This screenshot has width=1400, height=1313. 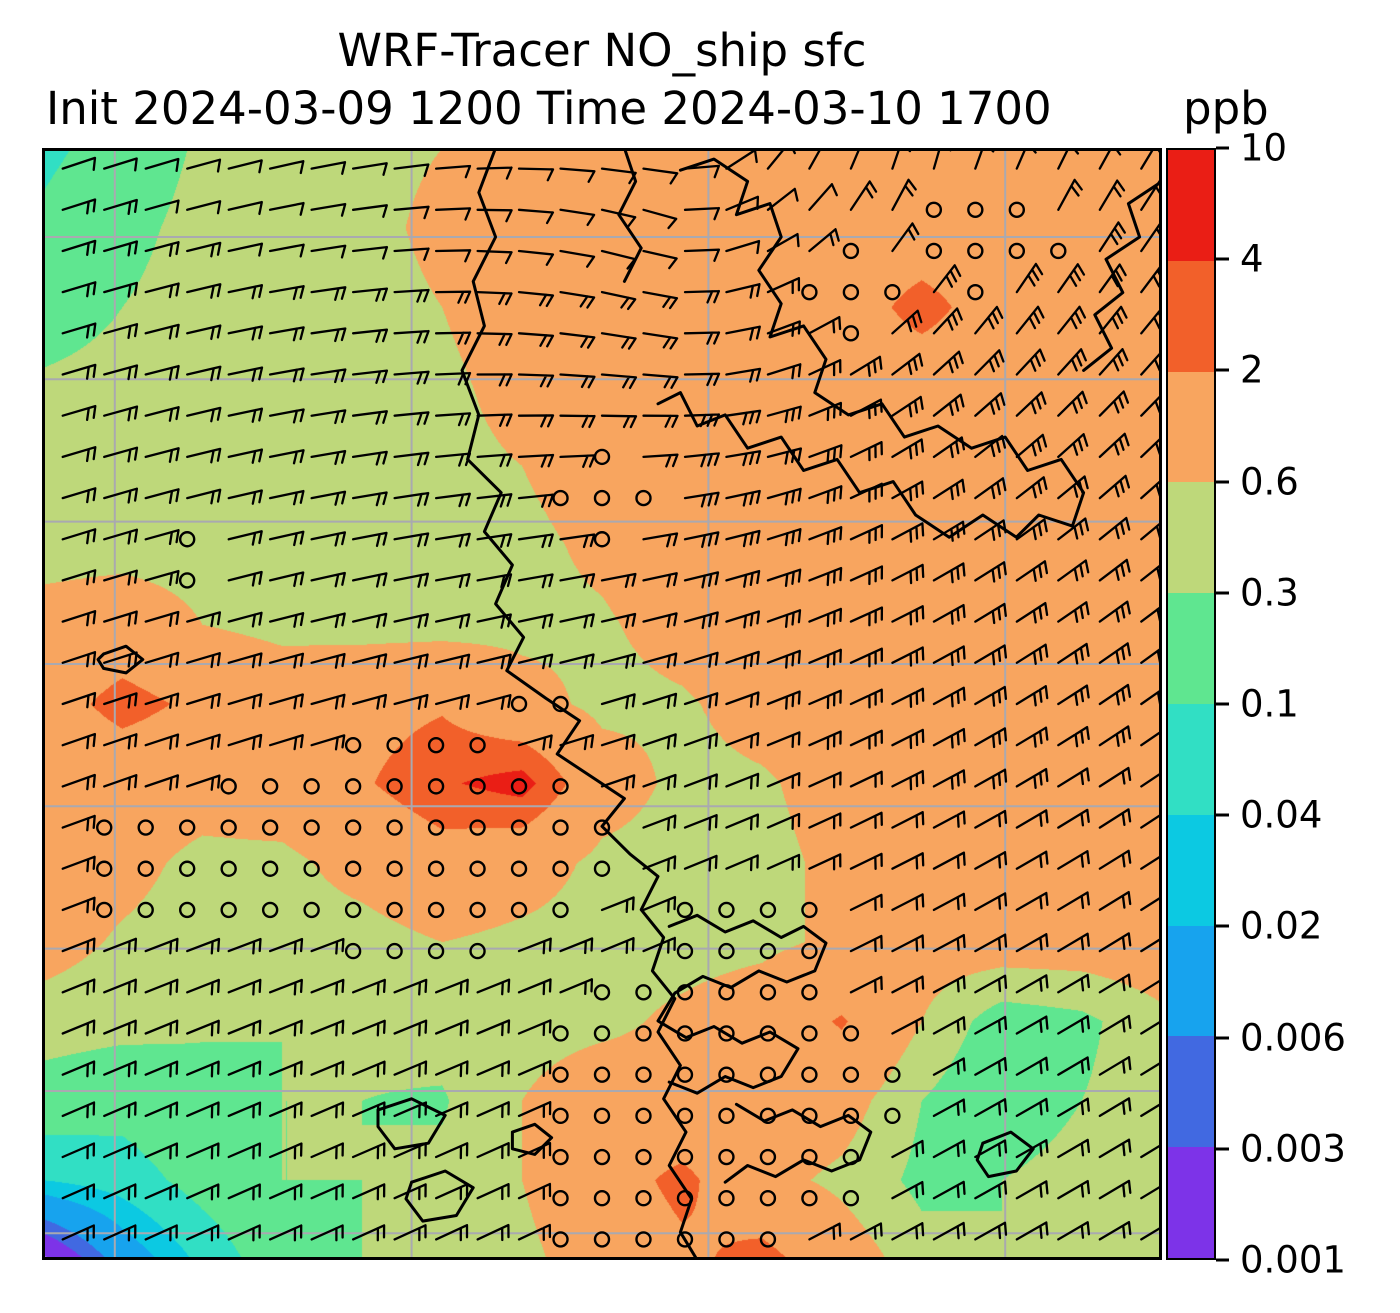 What do you see at coordinates (1281, 926) in the screenshot?
I see `colorbar-tick-label: 0.02` at bounding box center [1281, 926].